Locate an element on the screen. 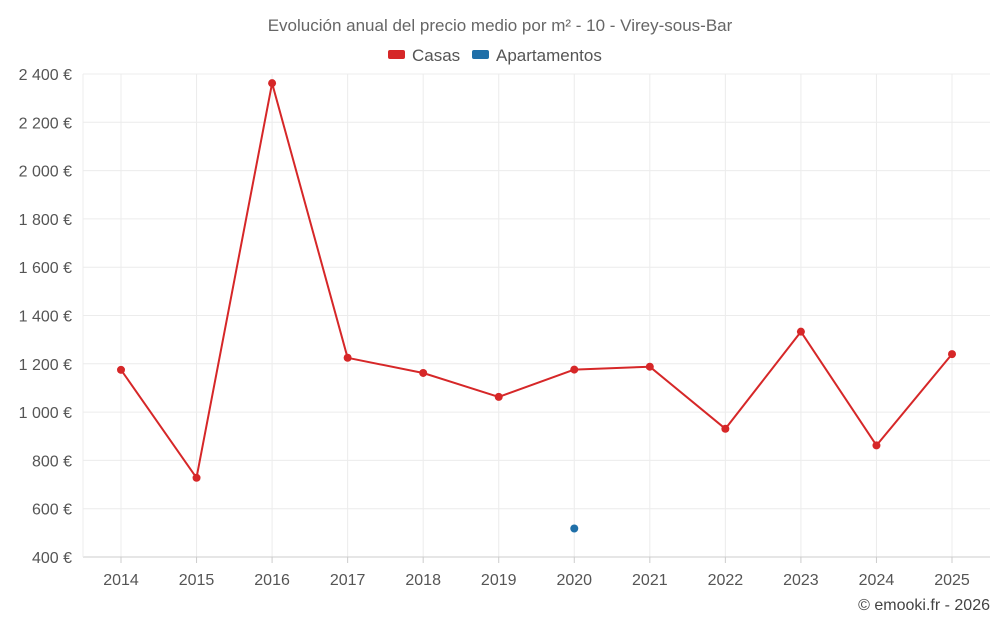 The height and width of the screenshot is (625, 1000). credit-text: © emooki.fr - 2026 is located at coordinates (924, 605).